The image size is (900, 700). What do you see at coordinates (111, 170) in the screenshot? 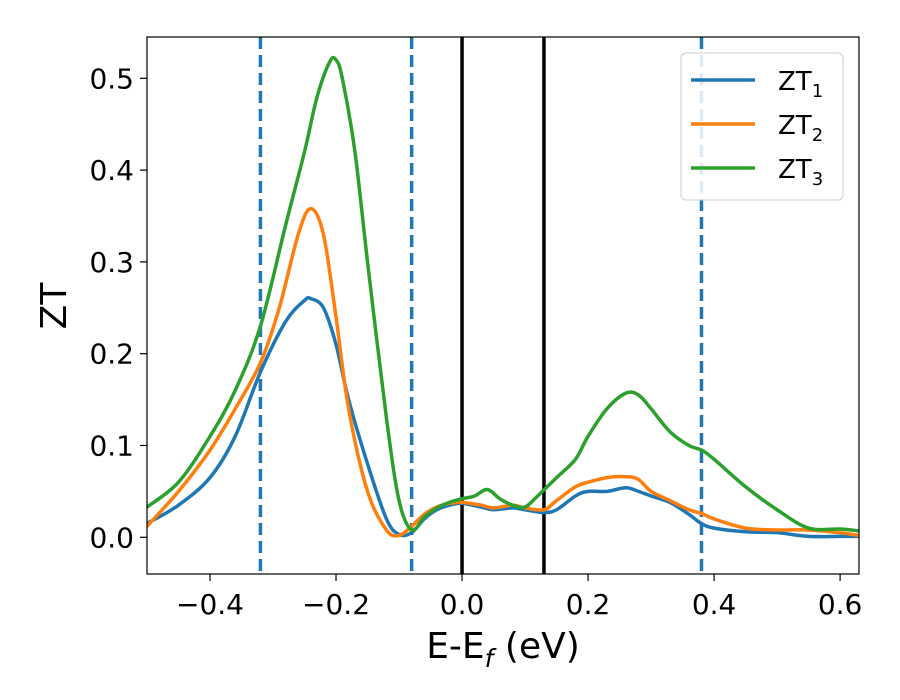
I see `y-tick-label: 0.4` at bounding box center [111, 170].